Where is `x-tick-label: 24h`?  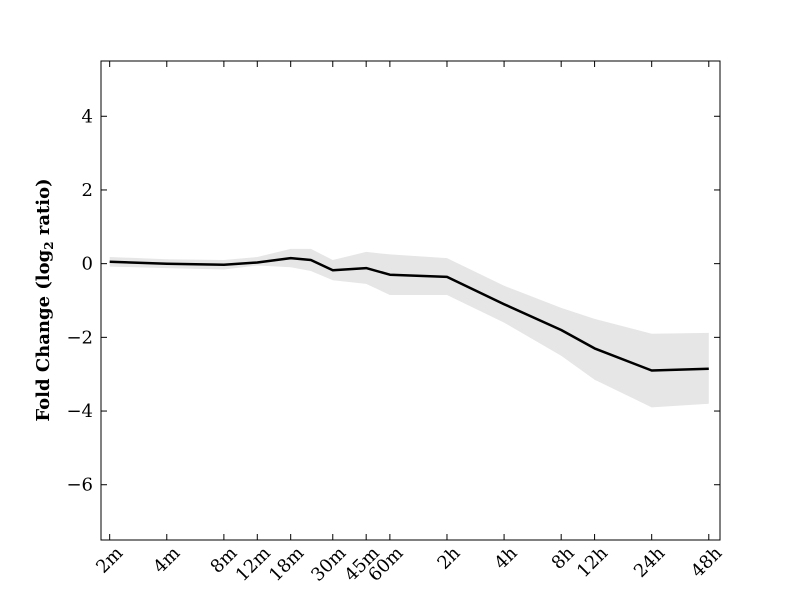 x-tick-label: 24h is located at coordinates (650, 562).